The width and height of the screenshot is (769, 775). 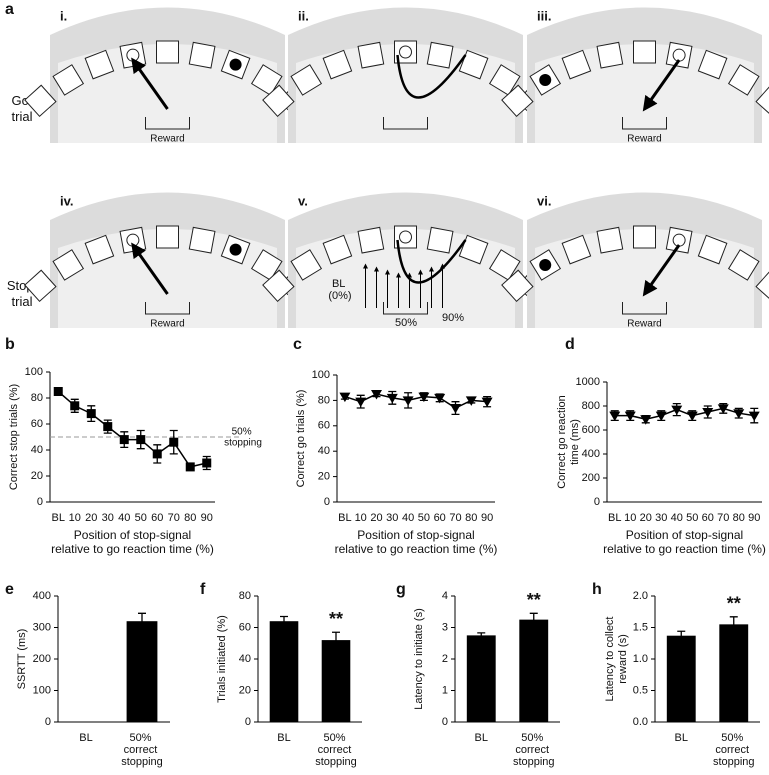 What do you see at coordinates (640, 690) in the screenshot?
I see `y-tick-label: 0.5` at bounding box center [640, 690].